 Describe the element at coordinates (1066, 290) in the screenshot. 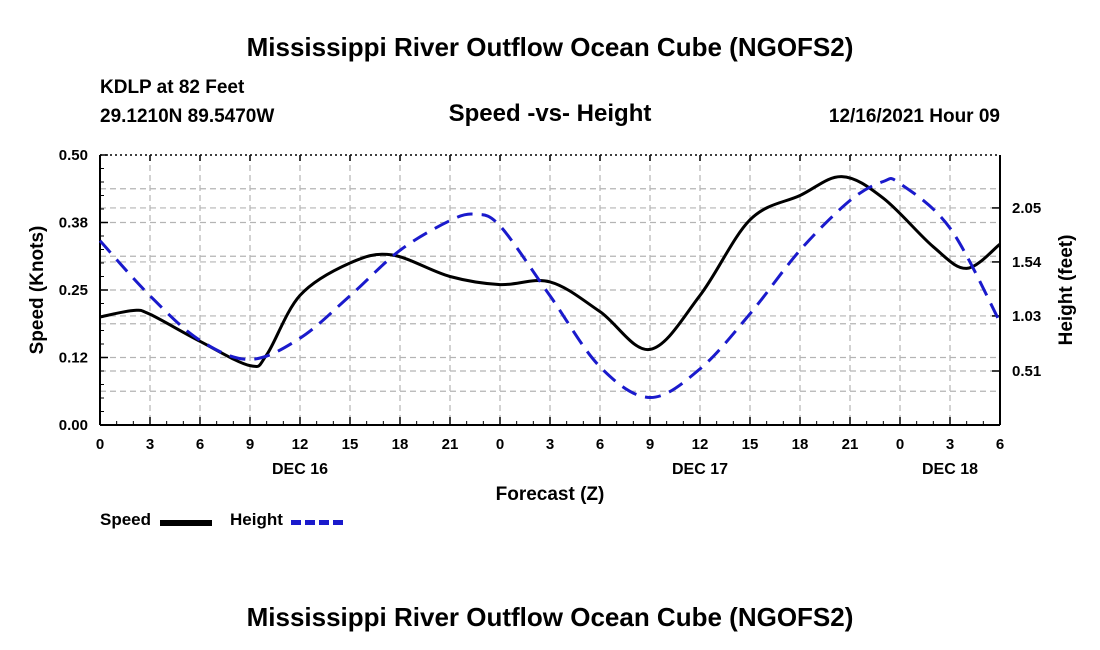

I see `y-right-axis-label: Height (feet)` at that location.